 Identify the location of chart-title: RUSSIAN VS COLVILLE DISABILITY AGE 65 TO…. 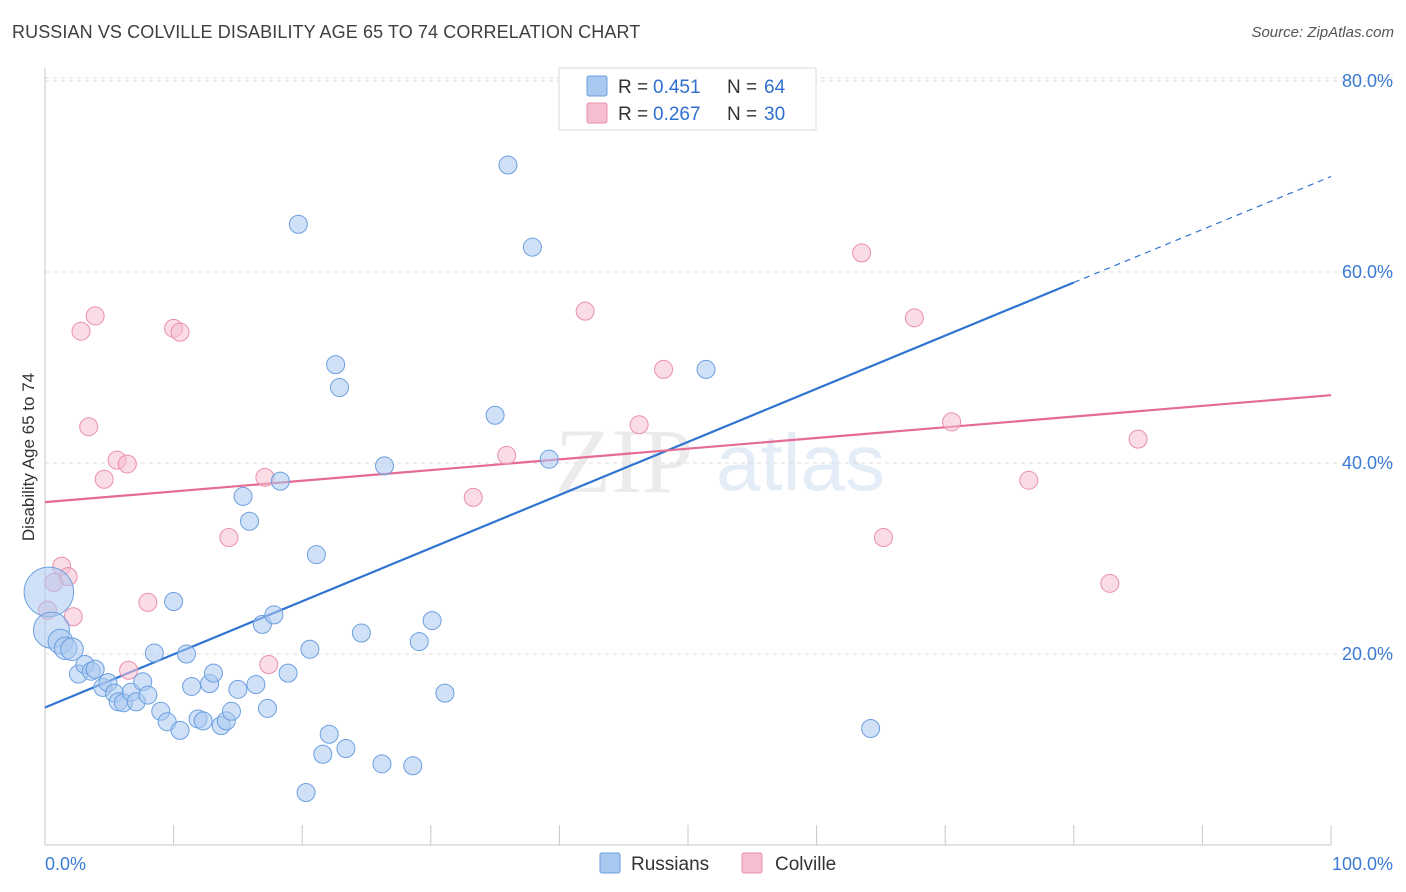
(326, 32).